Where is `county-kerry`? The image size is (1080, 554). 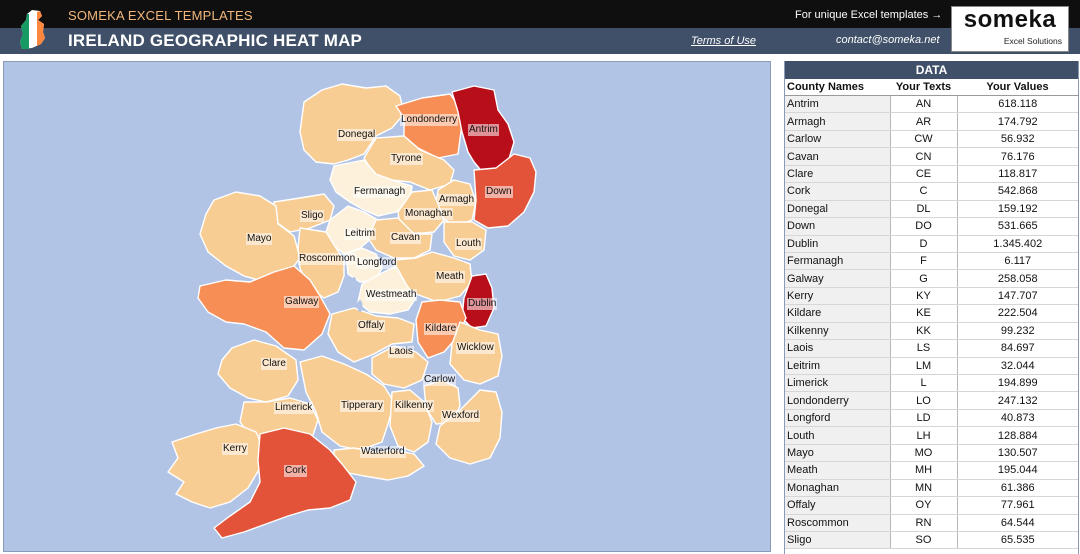 county-kerry is located at coordinates (216, 466).